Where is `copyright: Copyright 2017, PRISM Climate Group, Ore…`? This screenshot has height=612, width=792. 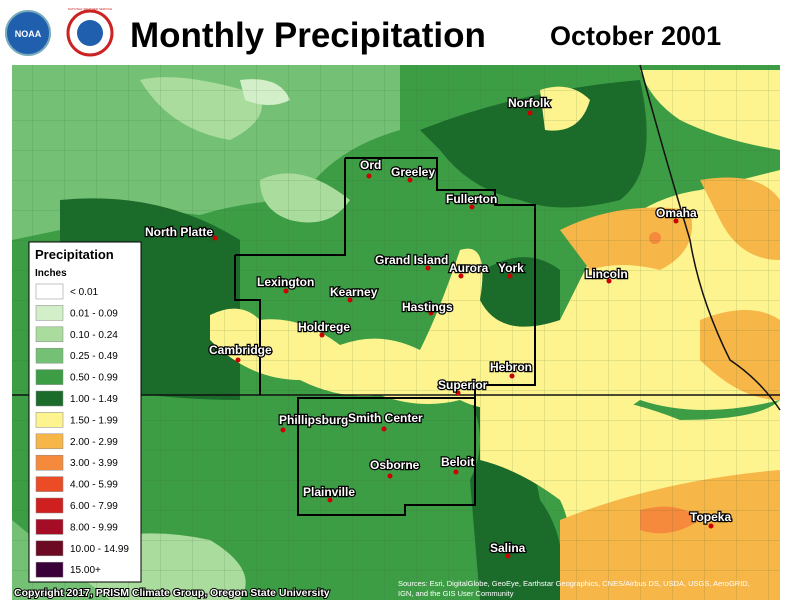
copyright: Copyright 2017, PRISM Climate Group, Ore… is located at coordinates (172, 593).